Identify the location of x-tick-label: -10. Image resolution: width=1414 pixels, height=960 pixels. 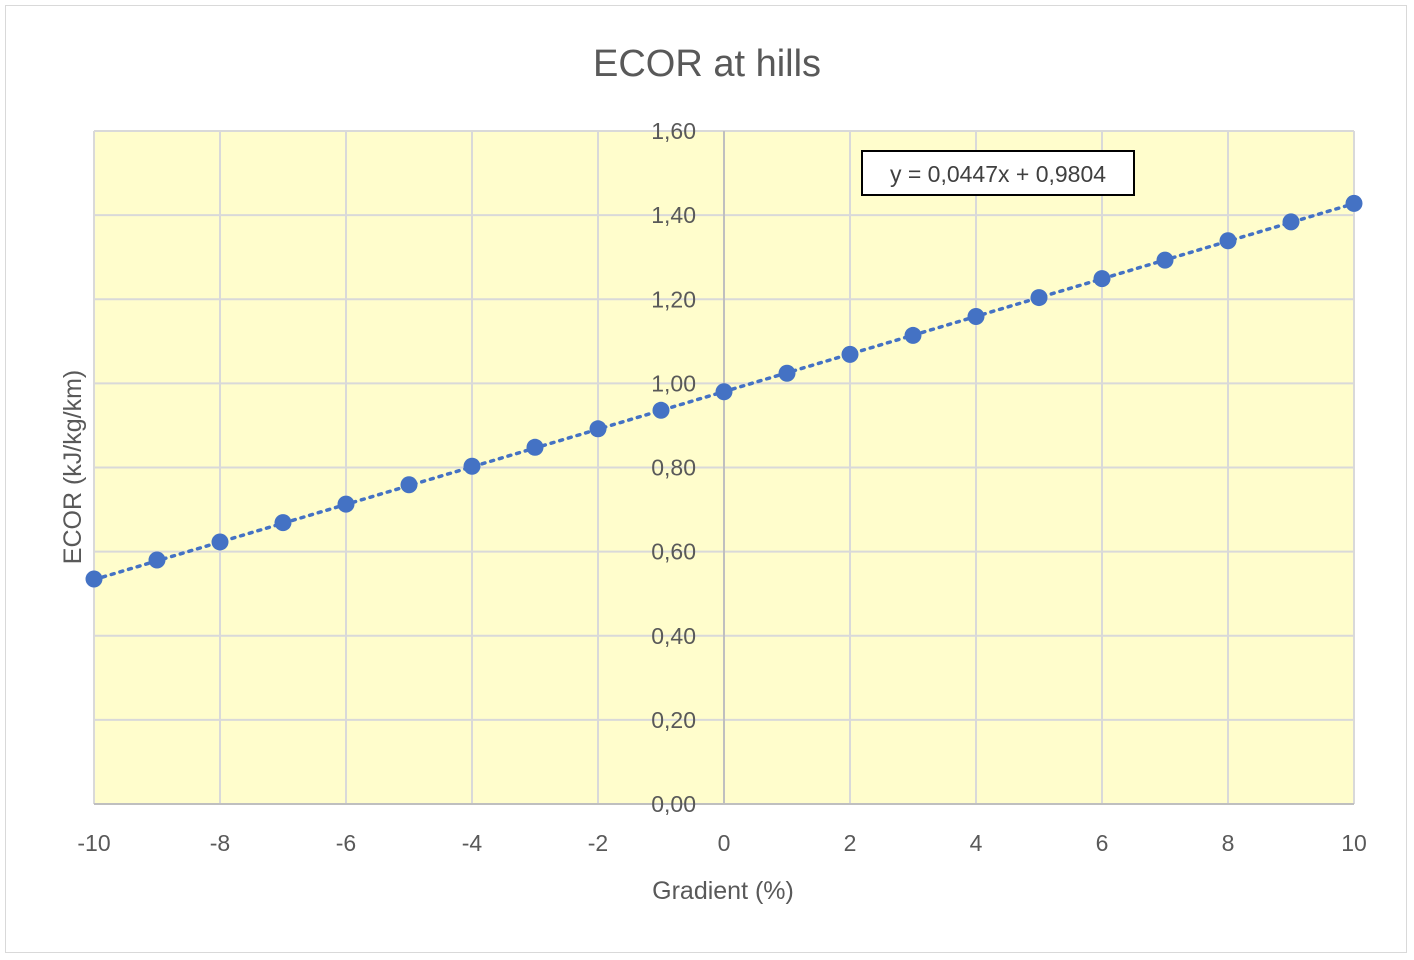
(93, 843).